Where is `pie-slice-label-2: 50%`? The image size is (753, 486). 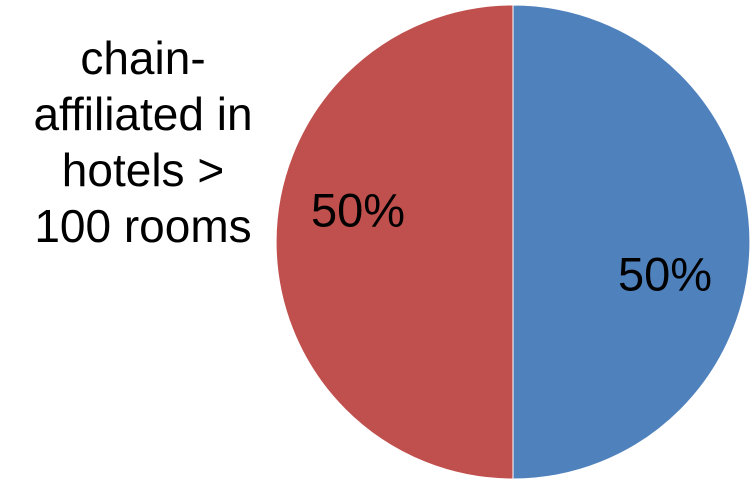 pie-slice-label-2: 50% is located at coordinates (358, 209).